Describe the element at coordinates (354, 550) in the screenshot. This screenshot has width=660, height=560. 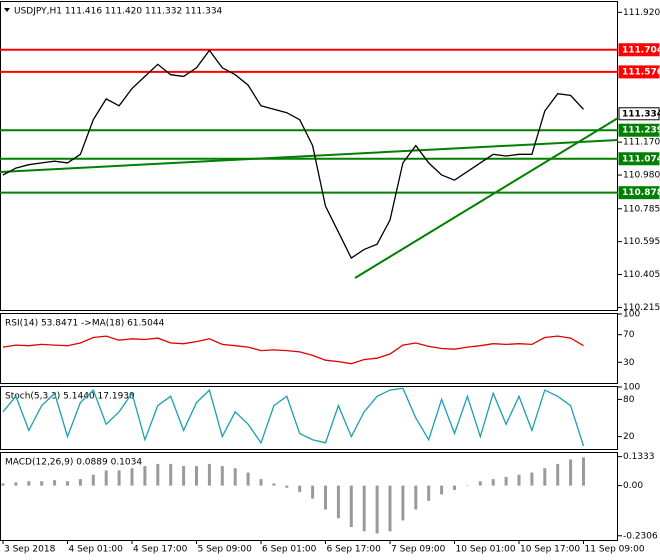
I see `x-tick-label: 6 Sep 17:00` at that location.